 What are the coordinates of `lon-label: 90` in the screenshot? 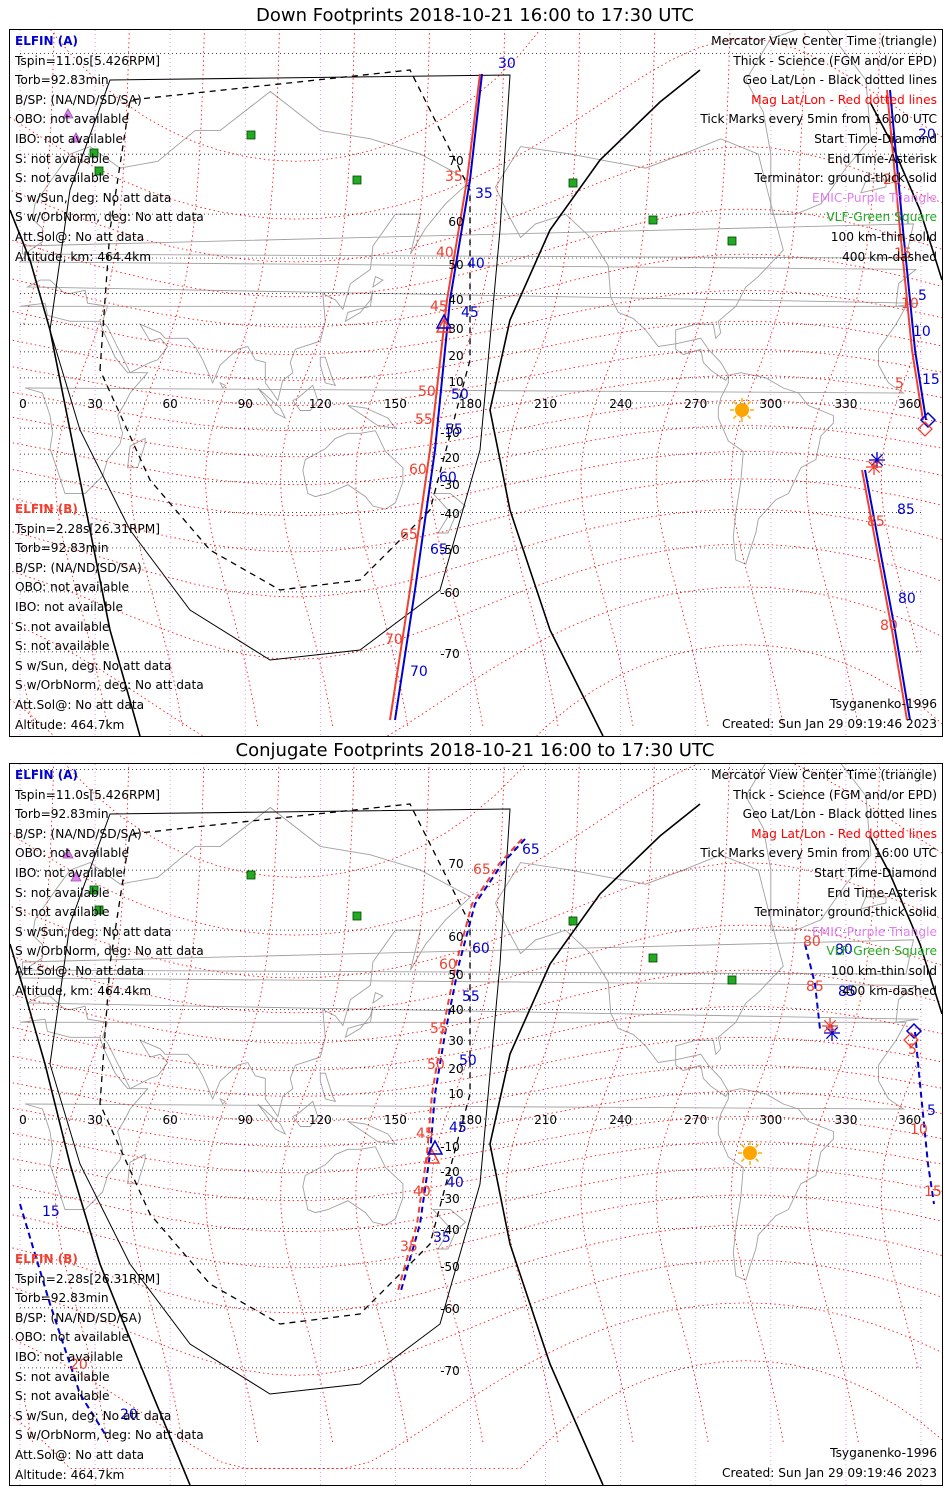 It's located at (245, 1120).